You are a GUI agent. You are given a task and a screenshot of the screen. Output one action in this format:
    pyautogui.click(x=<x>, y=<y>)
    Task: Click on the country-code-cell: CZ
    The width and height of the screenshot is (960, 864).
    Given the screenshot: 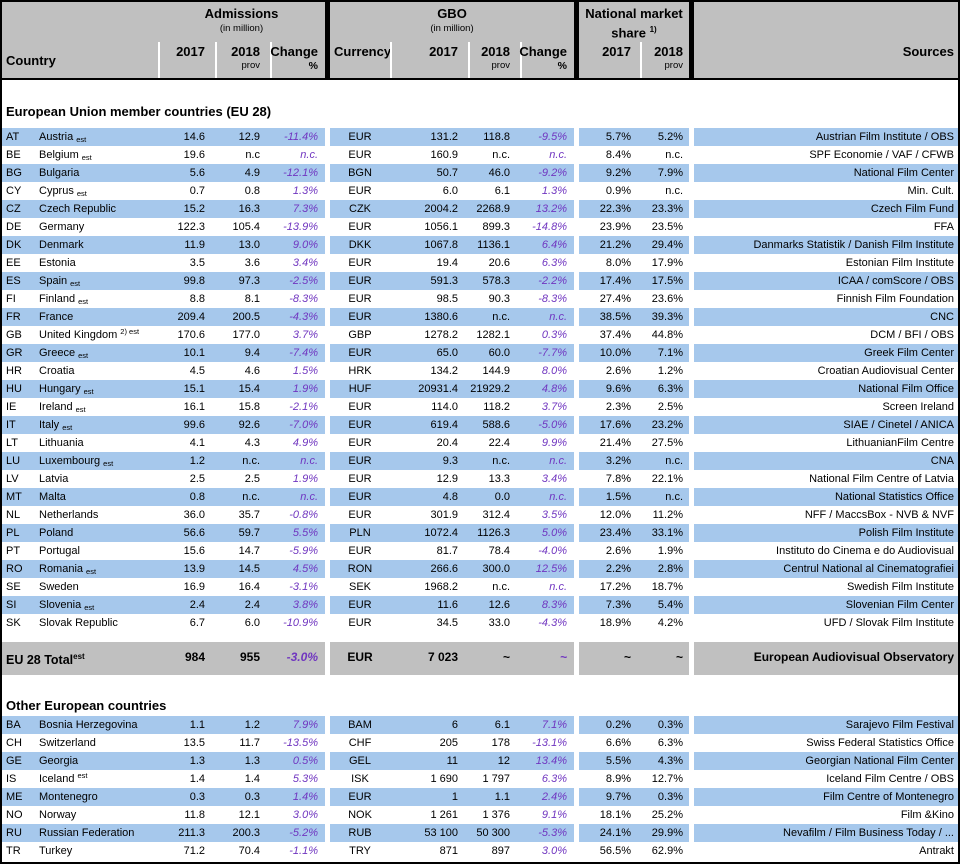 What is the action you would take?
    pyautogui.click(x=20, y=209)
    